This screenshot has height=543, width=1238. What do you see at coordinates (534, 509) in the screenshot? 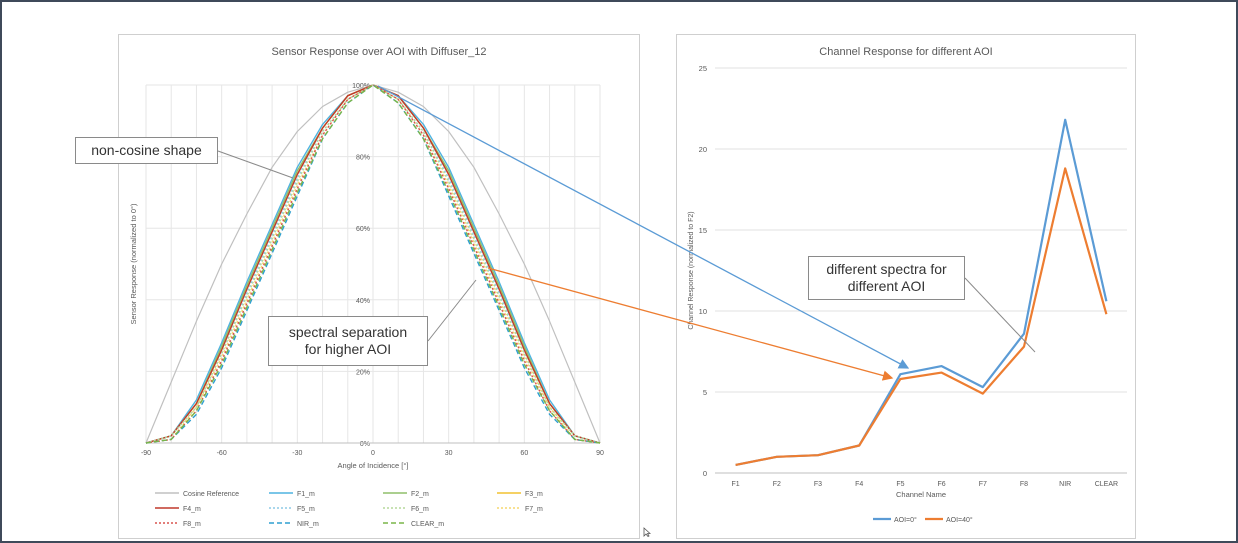
I see `legend-label: F7_m` at bounding box center [534, 509].